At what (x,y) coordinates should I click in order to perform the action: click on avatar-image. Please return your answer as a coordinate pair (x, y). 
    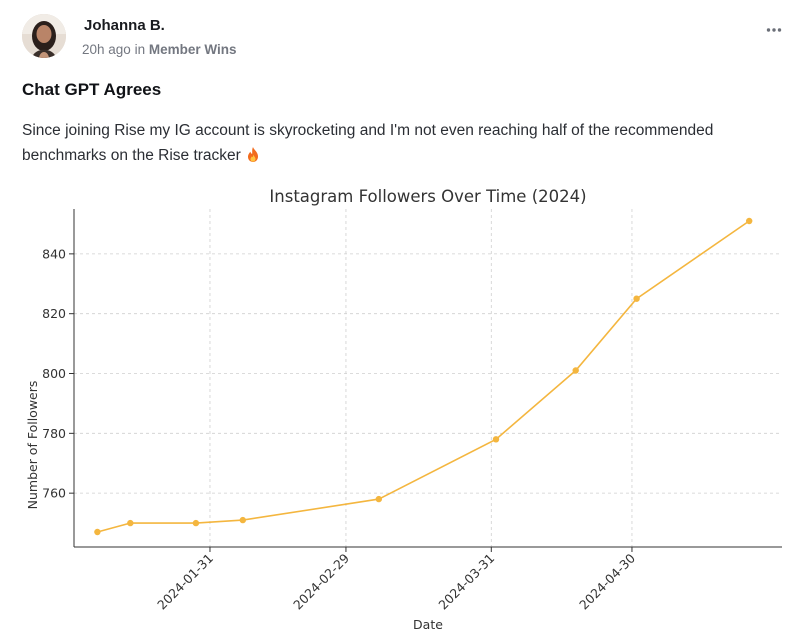
    Looking at the image, I should click on (44, 36).